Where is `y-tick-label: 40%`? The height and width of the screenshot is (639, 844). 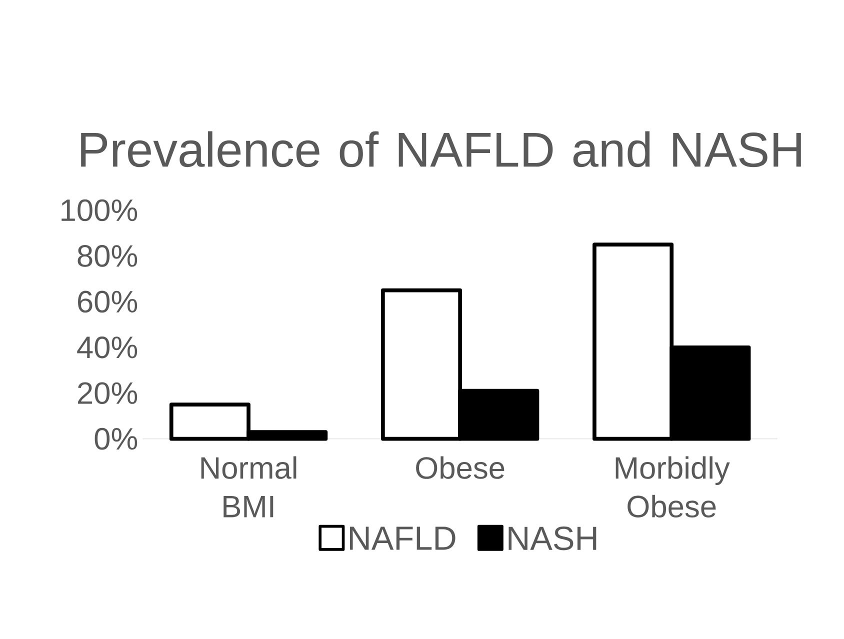 y-tick-label: 40% is located at coordinates (107, 347).